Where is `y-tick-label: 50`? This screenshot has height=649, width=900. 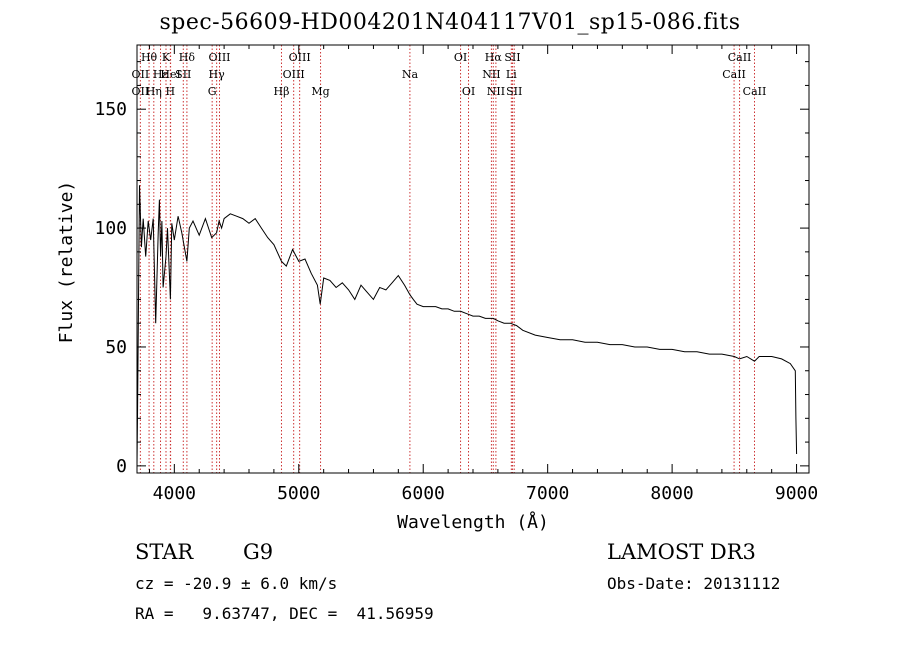 y-tick-label: 50 is located at coordinates (116, 347).